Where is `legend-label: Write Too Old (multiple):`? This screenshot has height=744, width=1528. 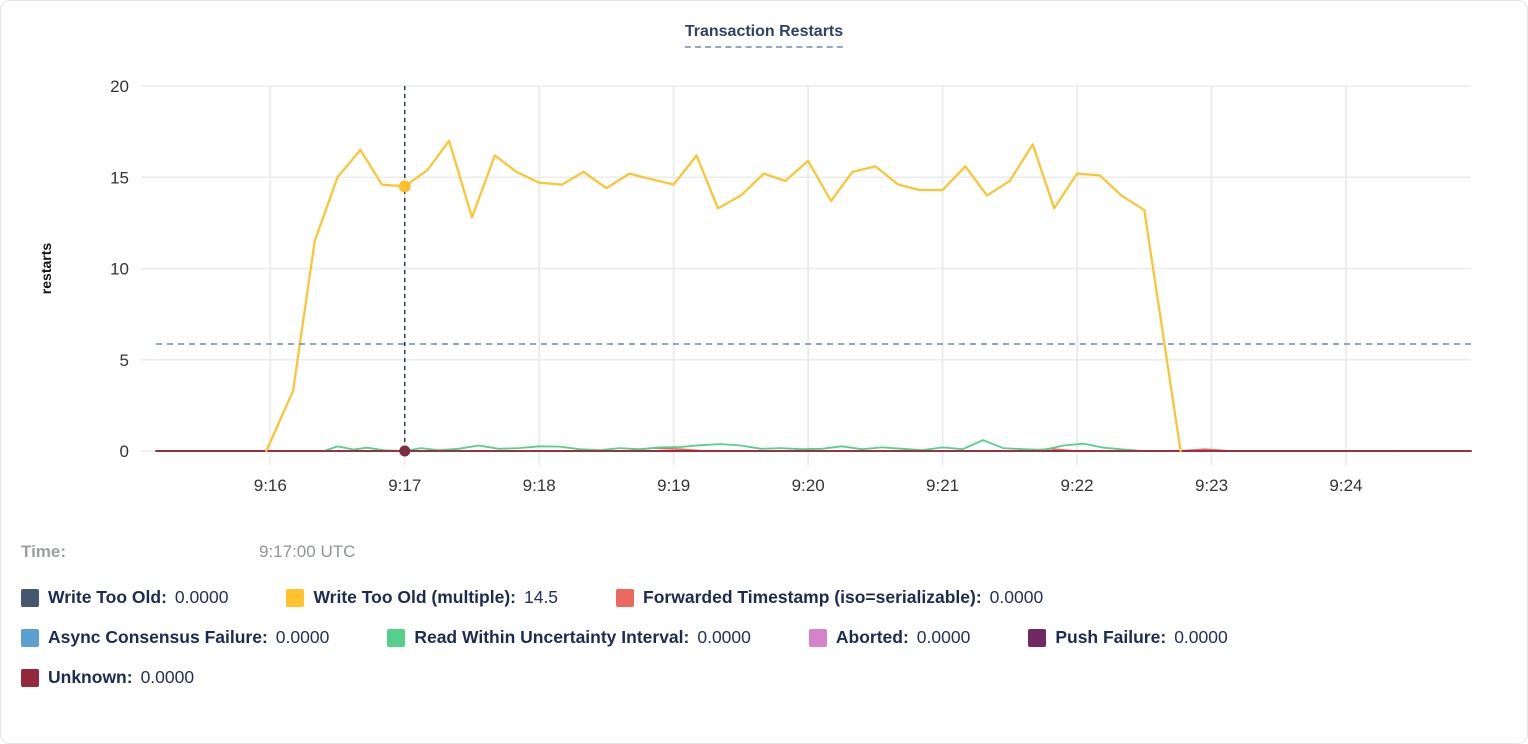 legend-label: Write Too Old (multiple): is located at coordinates (414, 597).